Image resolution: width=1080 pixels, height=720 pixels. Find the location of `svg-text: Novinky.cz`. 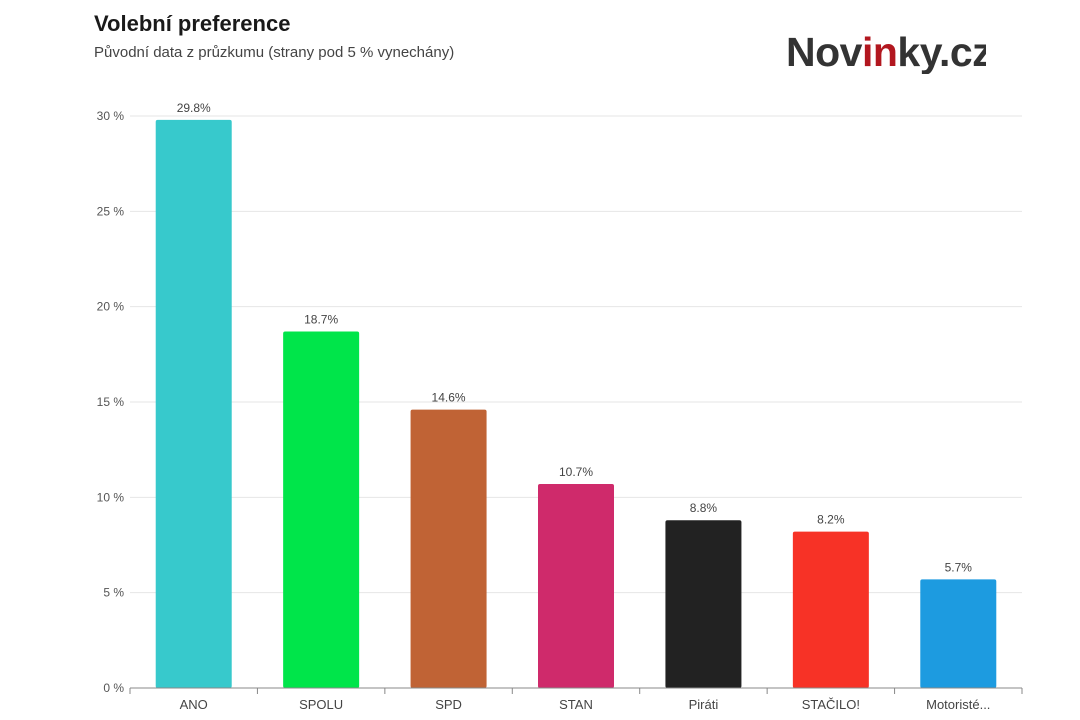

svg-text: Novinky.cz is located at coordinates (886, 51).